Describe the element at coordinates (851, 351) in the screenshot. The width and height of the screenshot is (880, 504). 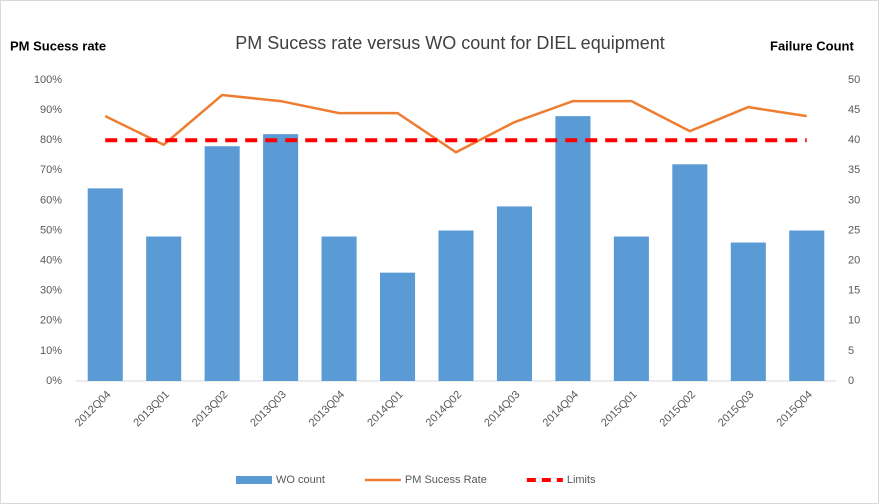
I see `y2-tick-label: 5` at that location.